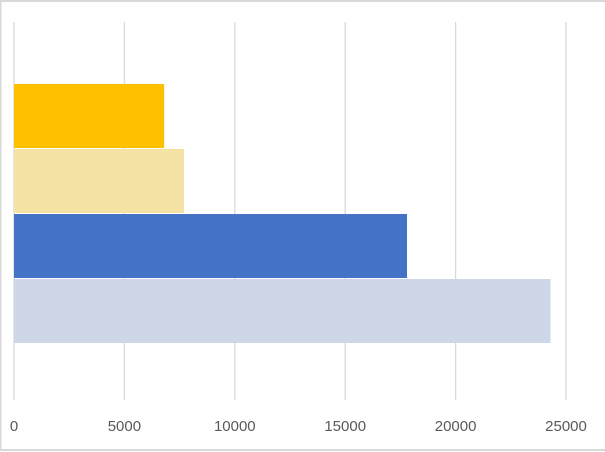 The image size is (605, 452). I want to click on x-tick-label: 15000, so click(345, 426).